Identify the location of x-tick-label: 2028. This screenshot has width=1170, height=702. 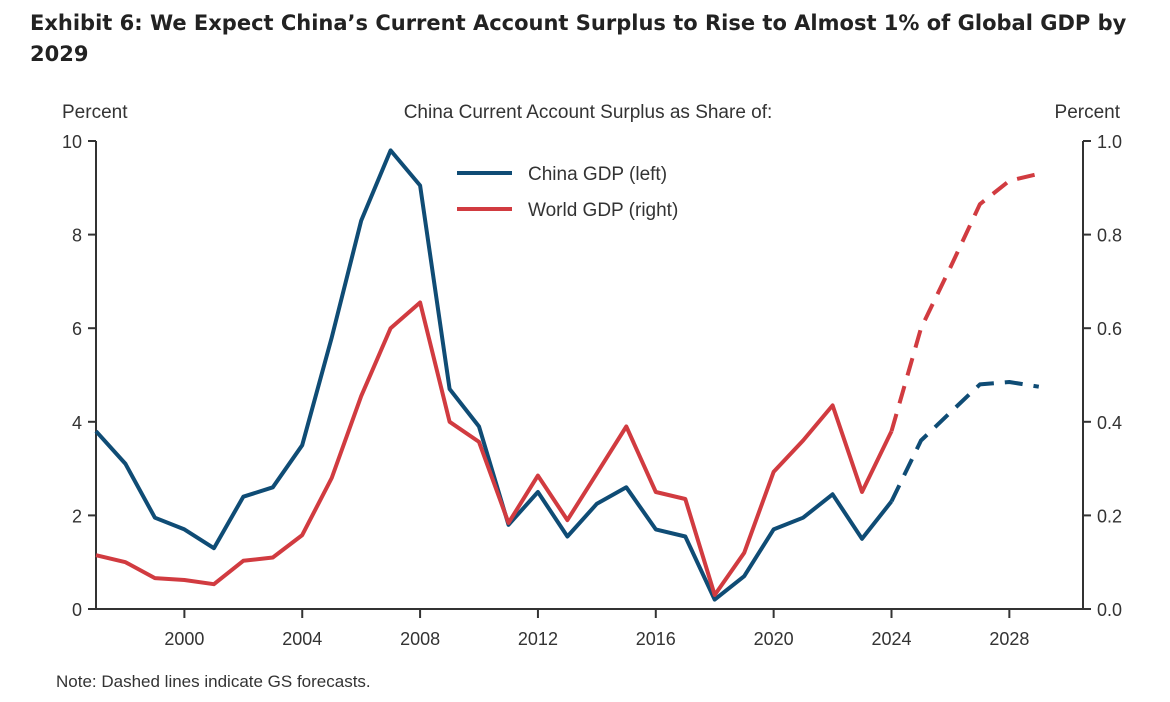
(1009, 639).